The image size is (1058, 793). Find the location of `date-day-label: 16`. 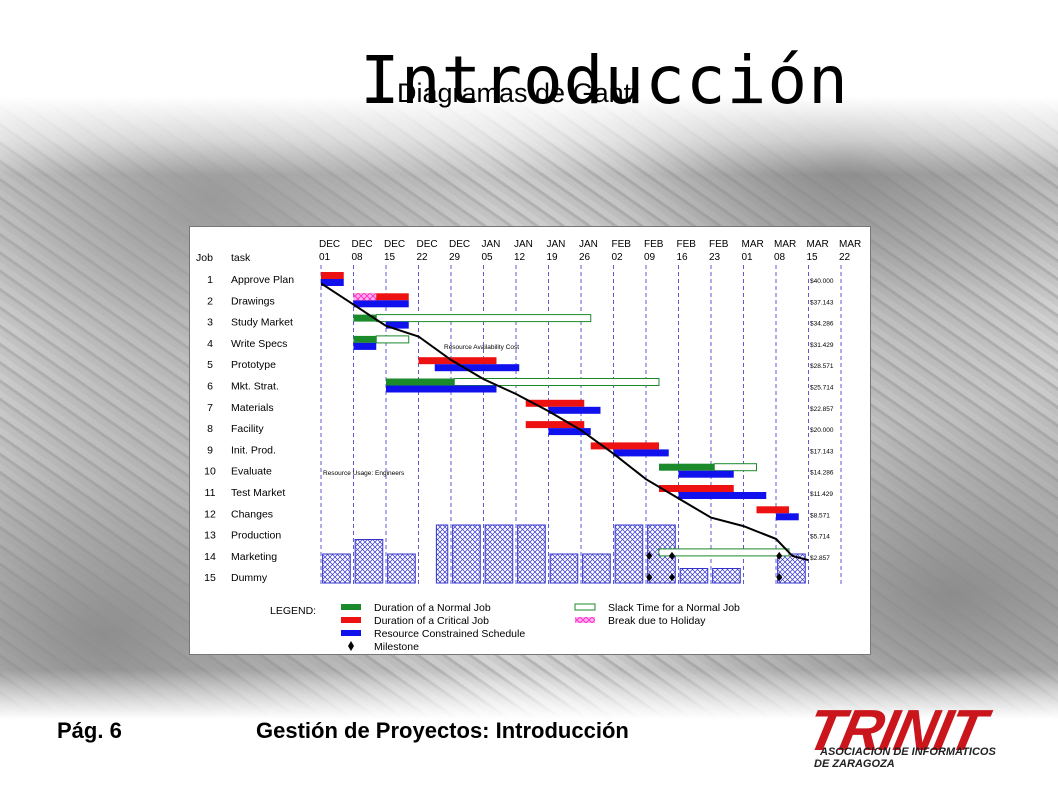

date-day-label: 16 is located at coordinates (683, 257).